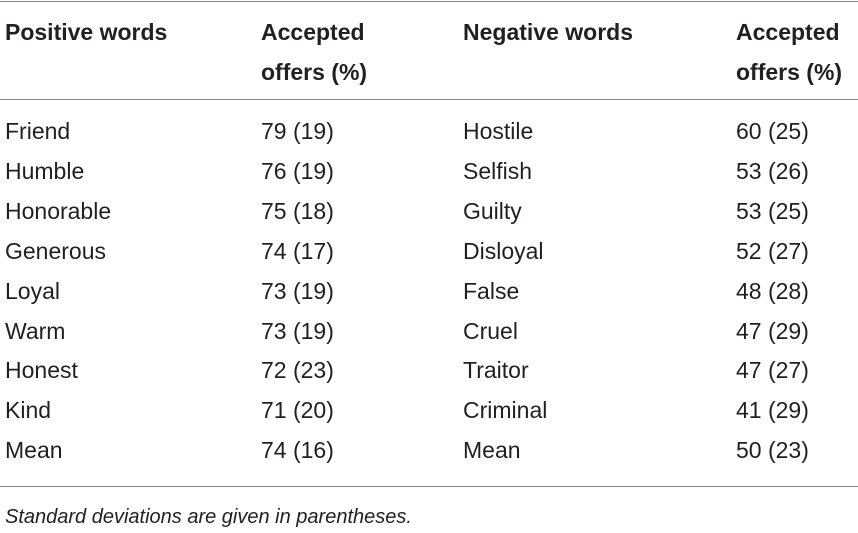  I want to click on negative-accepted-cell: 48 (28), so click(772, 291).